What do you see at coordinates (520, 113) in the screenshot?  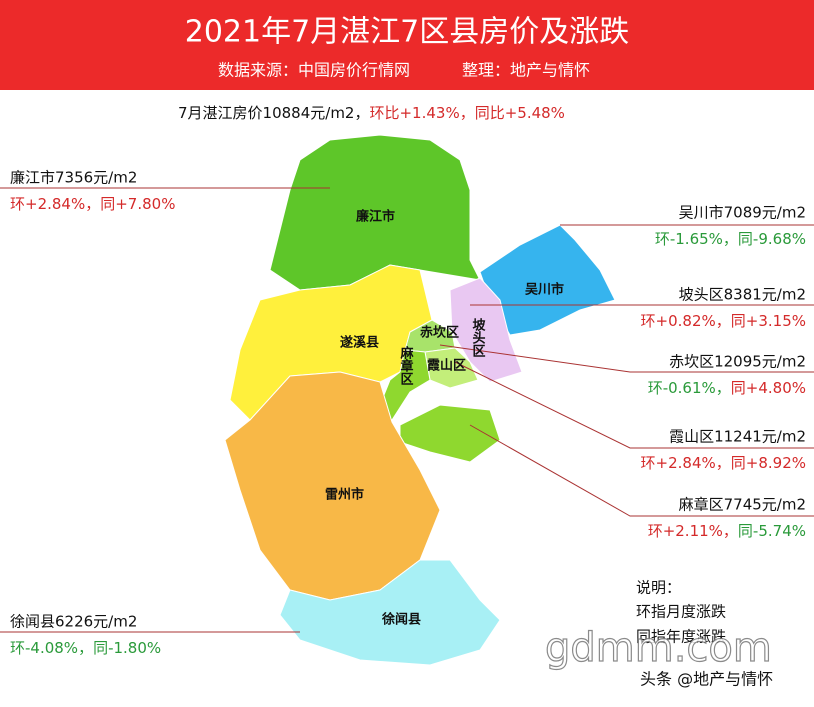 I see `summary-yoy: 同比+5.48%` at bounding box center [520, 113].